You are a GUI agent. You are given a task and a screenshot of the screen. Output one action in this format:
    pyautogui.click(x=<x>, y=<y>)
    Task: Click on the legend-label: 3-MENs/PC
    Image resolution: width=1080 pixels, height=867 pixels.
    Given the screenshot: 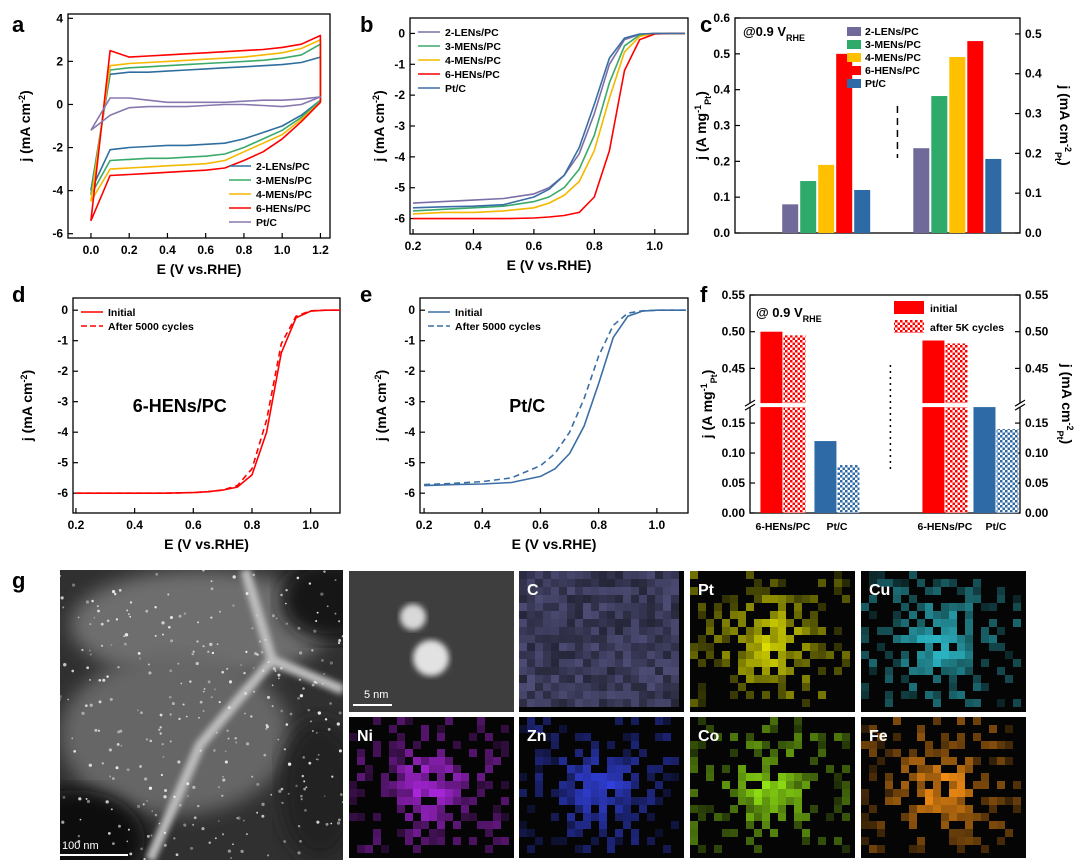 What is the action you would take?
    pyautogui.click(x=284, y=181)
    